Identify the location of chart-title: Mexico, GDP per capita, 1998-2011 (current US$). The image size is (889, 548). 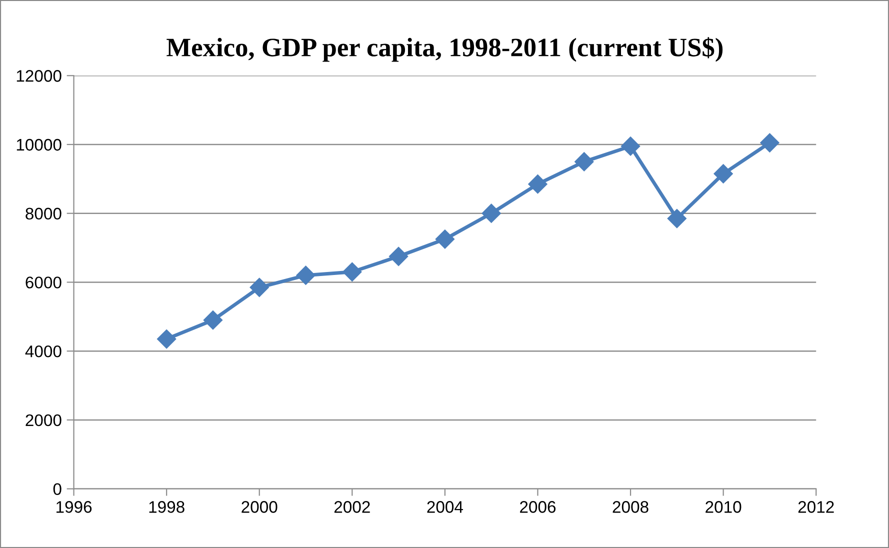
(444, 49).